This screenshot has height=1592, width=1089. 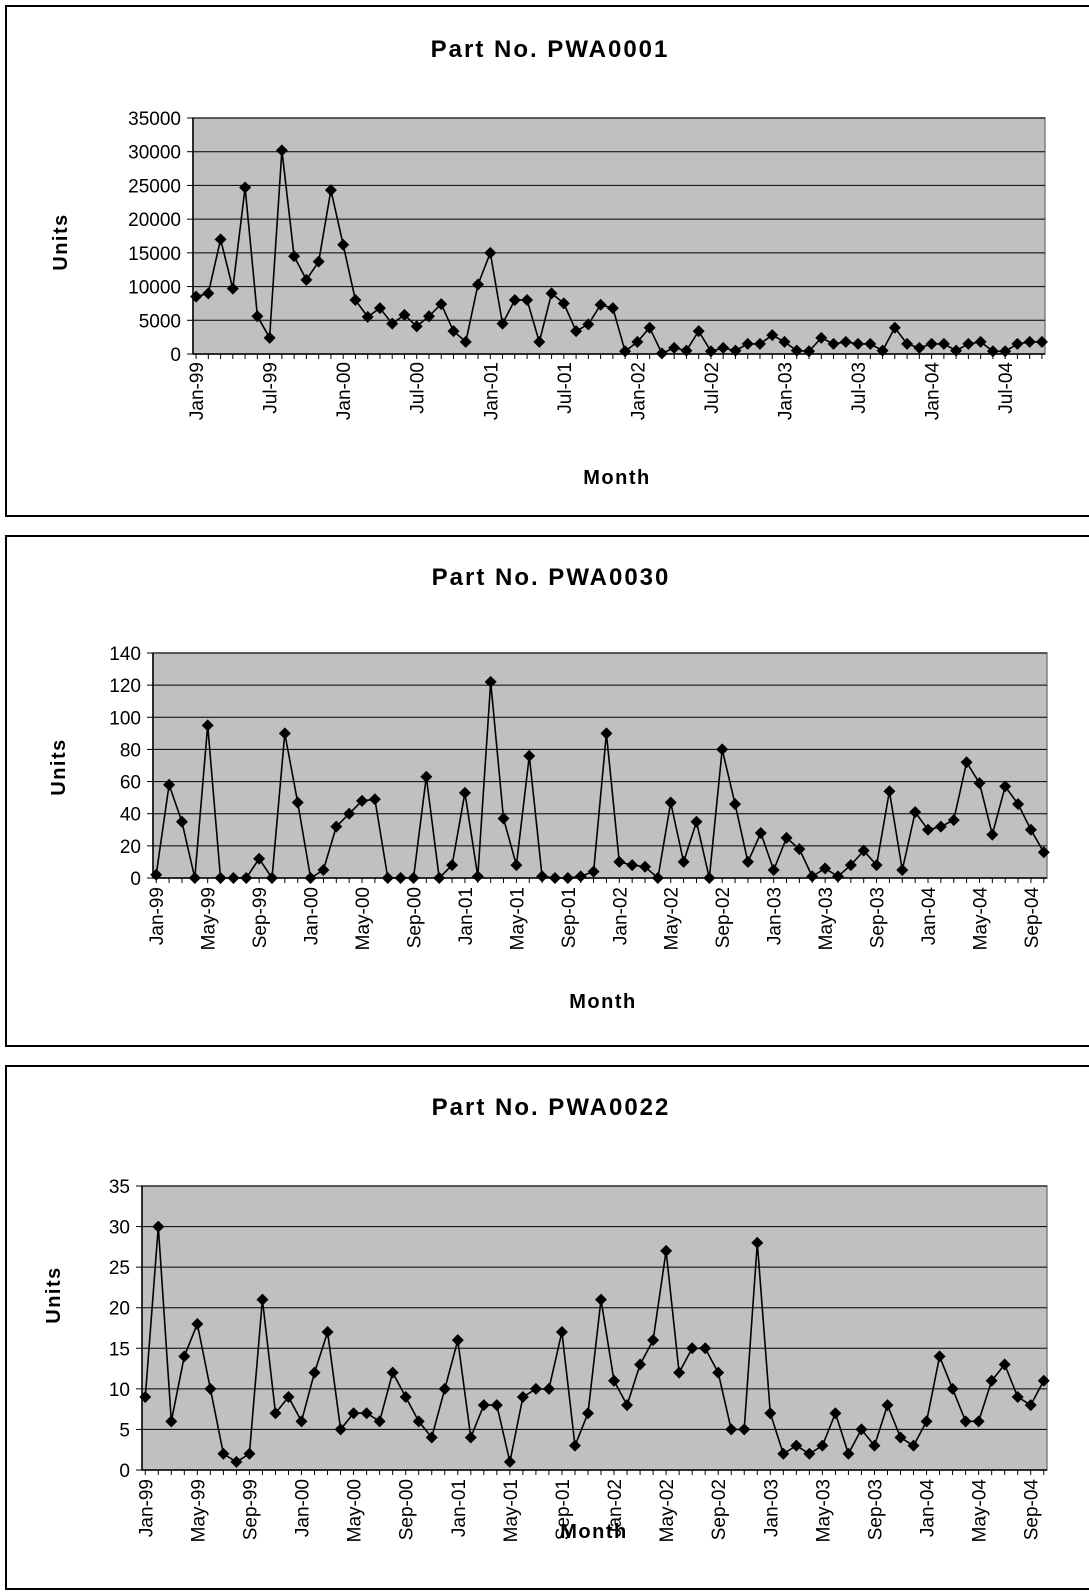 I want to click on chart-title: Part No. PWA0001, so click(x=550, y=49).